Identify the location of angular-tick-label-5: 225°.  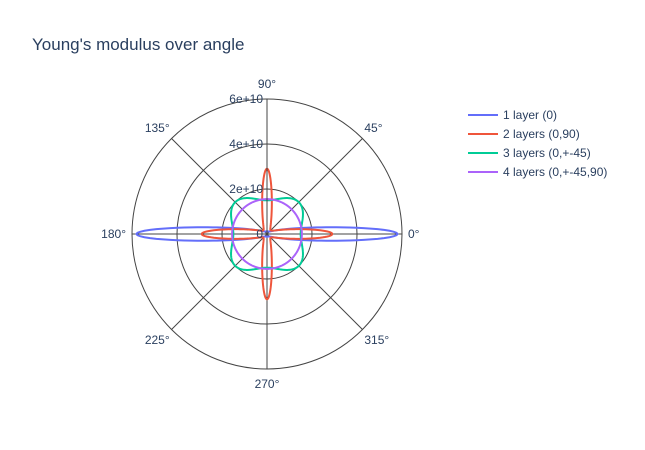
(157, 340).